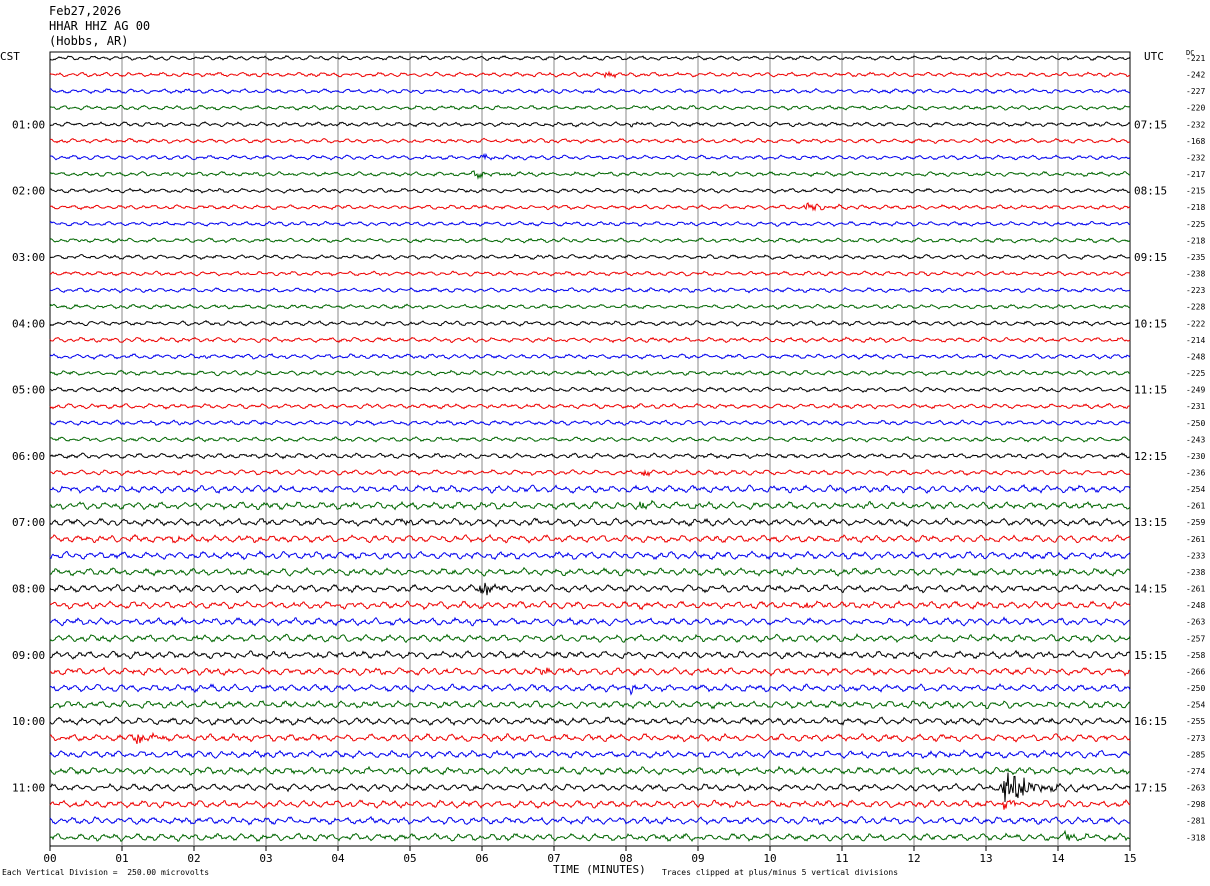 Image resolution: width=1210 pixels, height=886 pixels. What do you see at coordinates (697, 858) in the screenshot?
I see `x-tick-label: 09` at bounding box center [697, 858].